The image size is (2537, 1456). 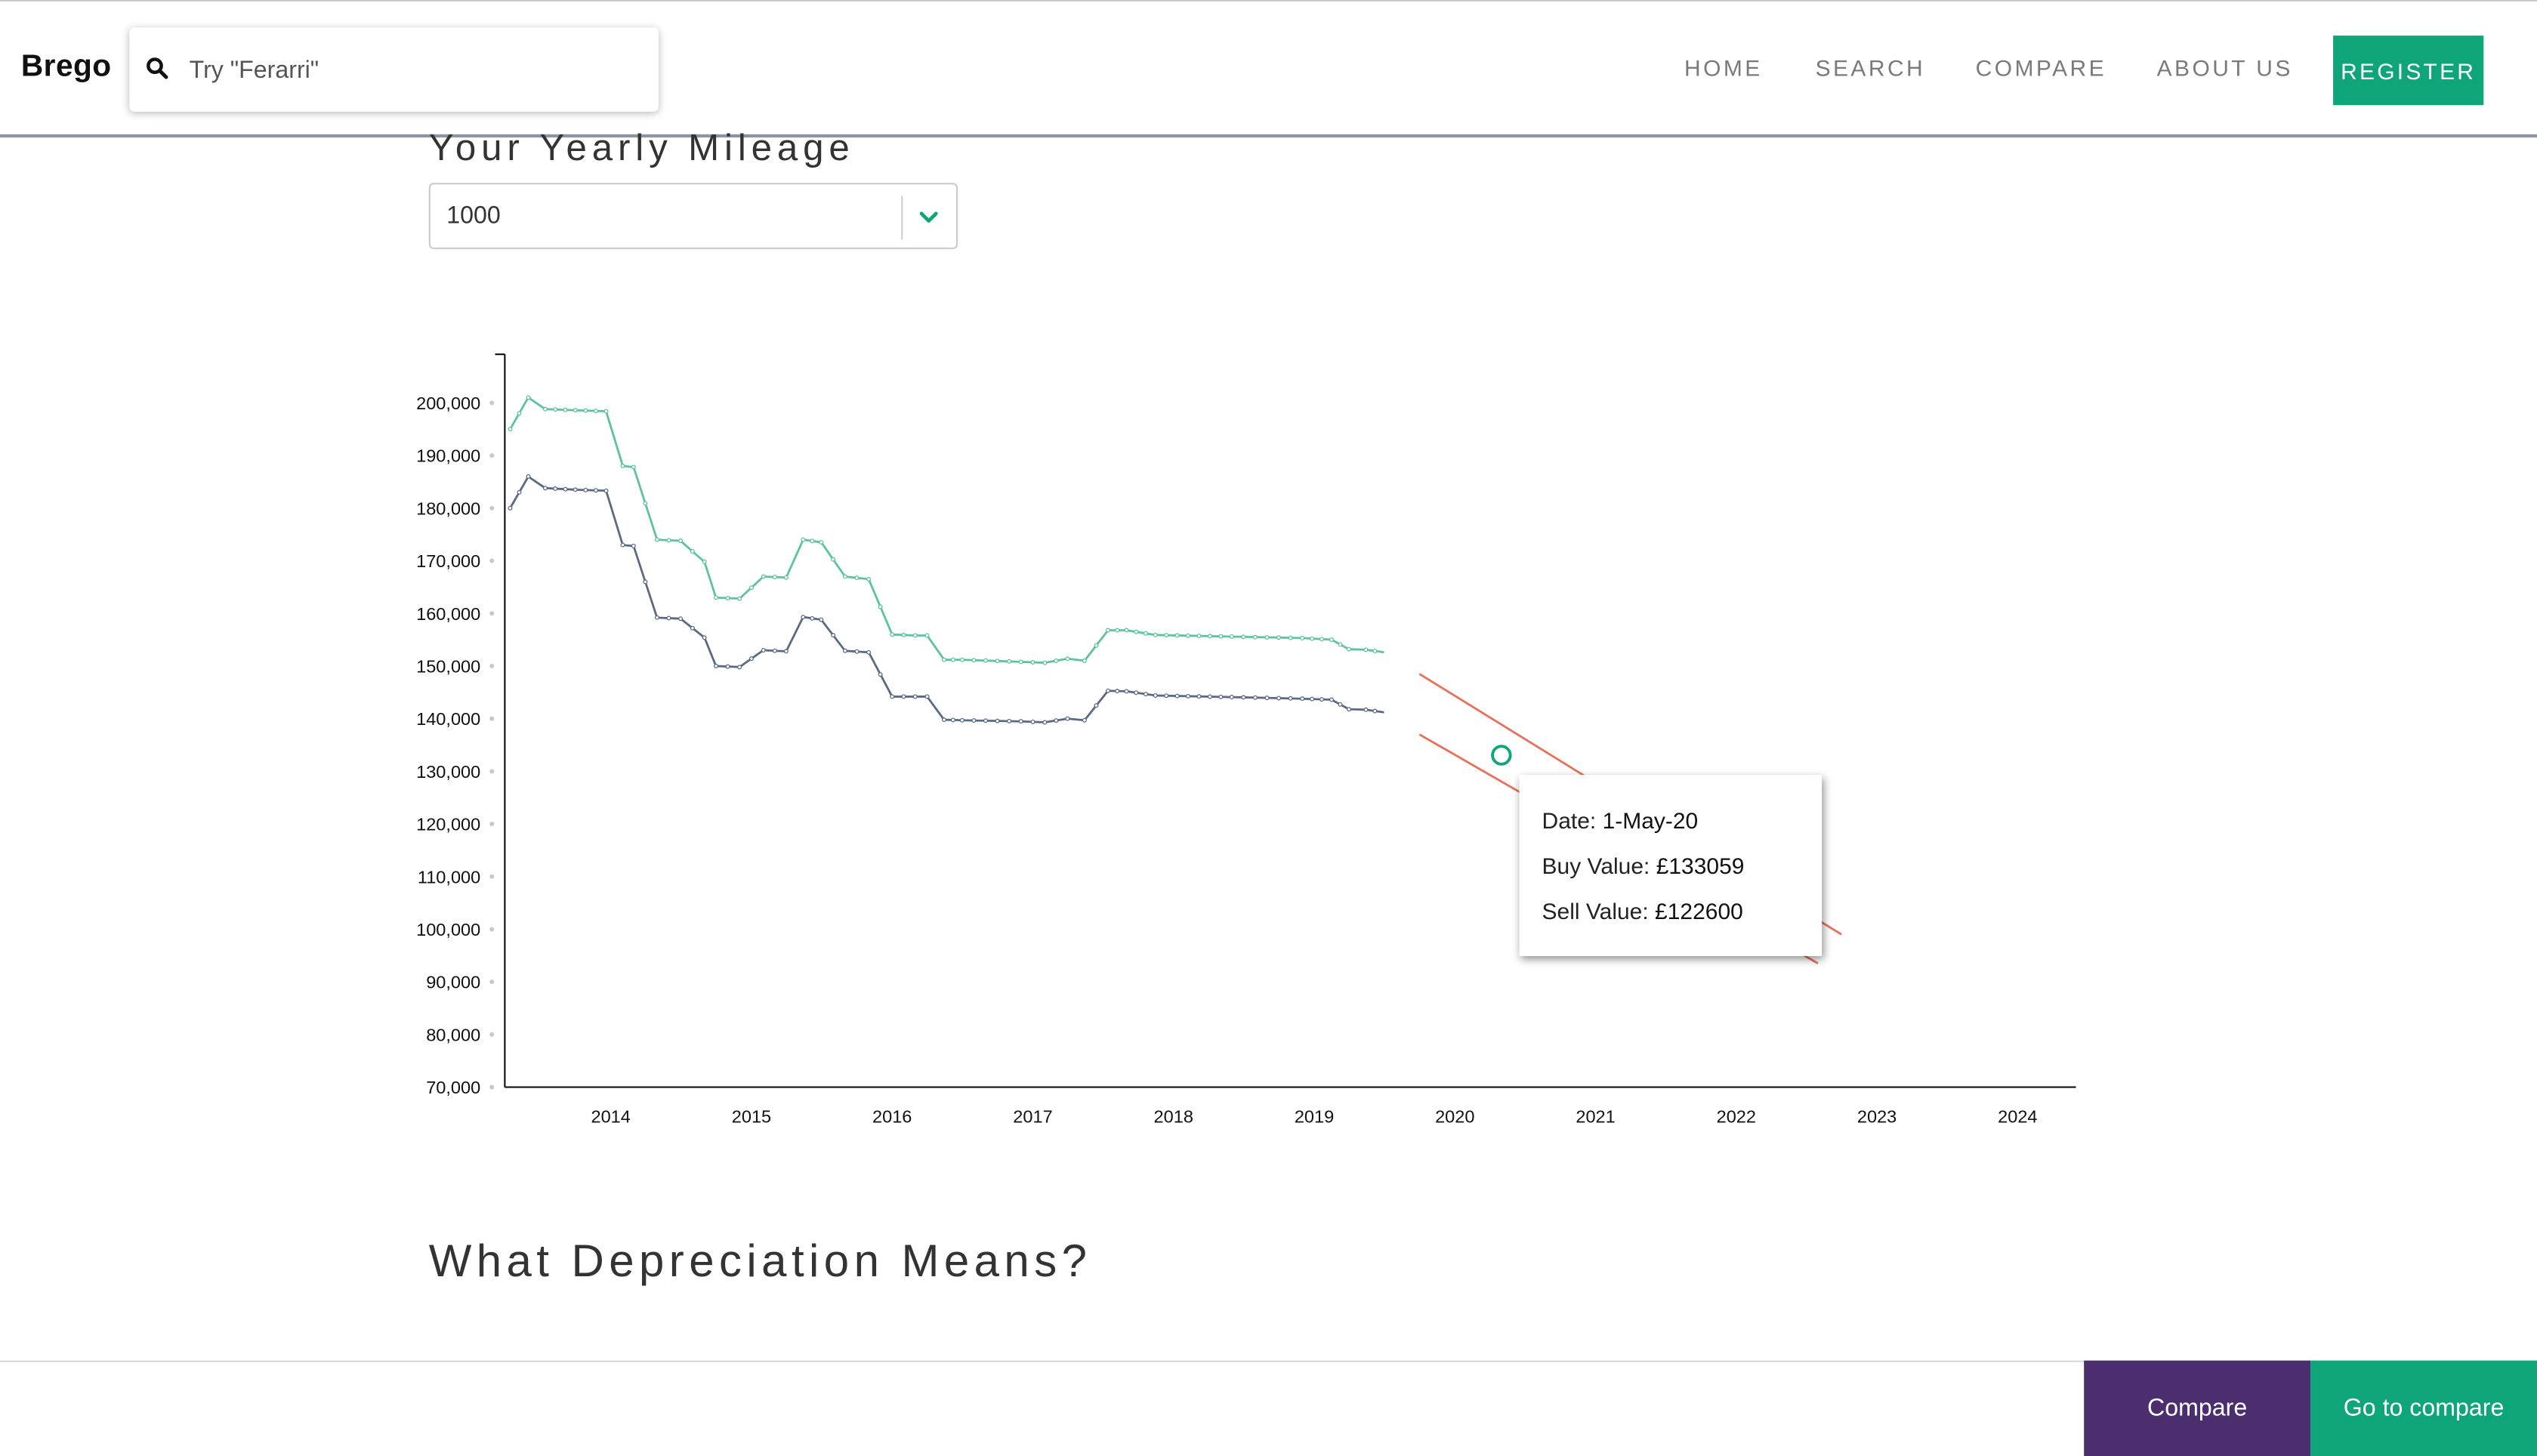 What do you see at coordinates (2197, 1408) in the screenshot?
I see `compare-button: Compare` at bounding box center [2197, 1408].